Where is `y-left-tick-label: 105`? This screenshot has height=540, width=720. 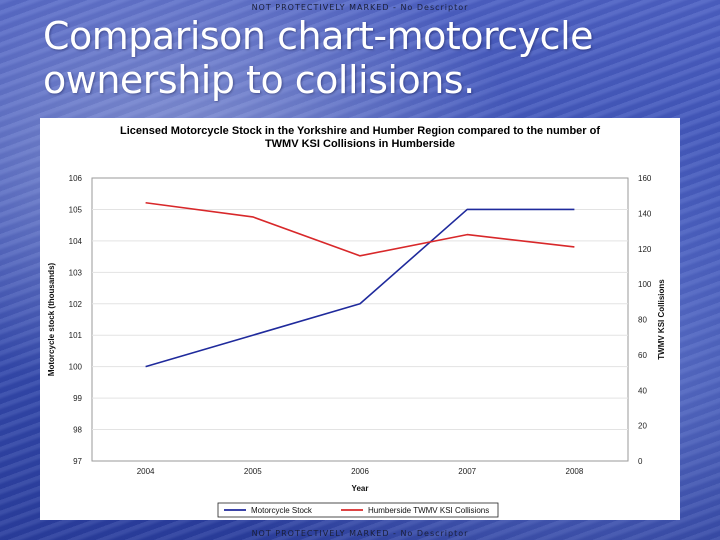 y-left-tick-label: 105 is located at coordinates (76, 209).